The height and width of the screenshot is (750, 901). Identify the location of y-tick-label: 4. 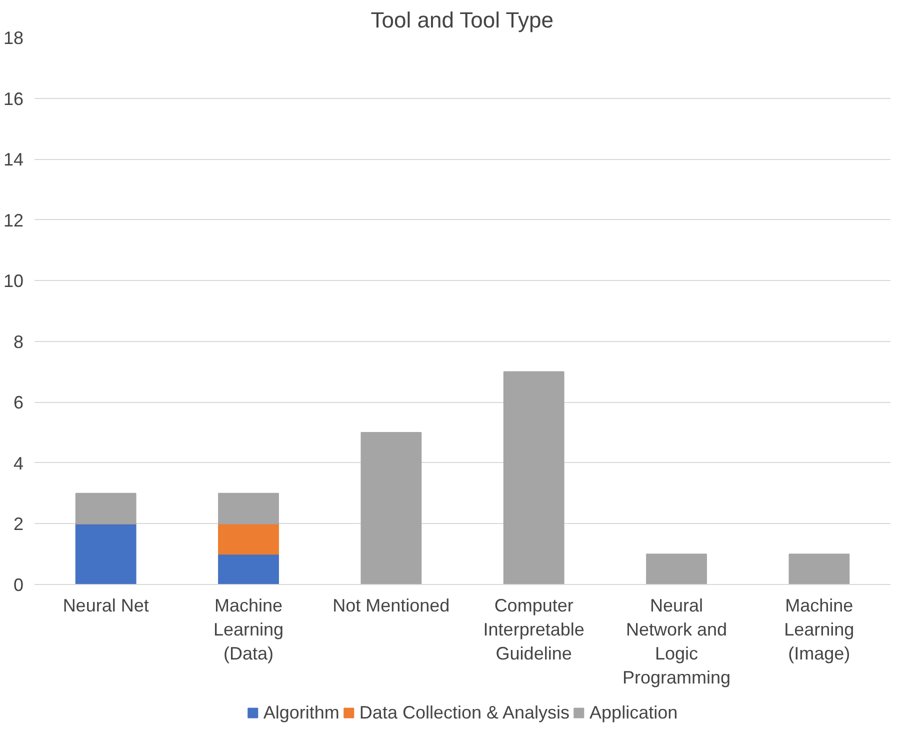
(18, 463).